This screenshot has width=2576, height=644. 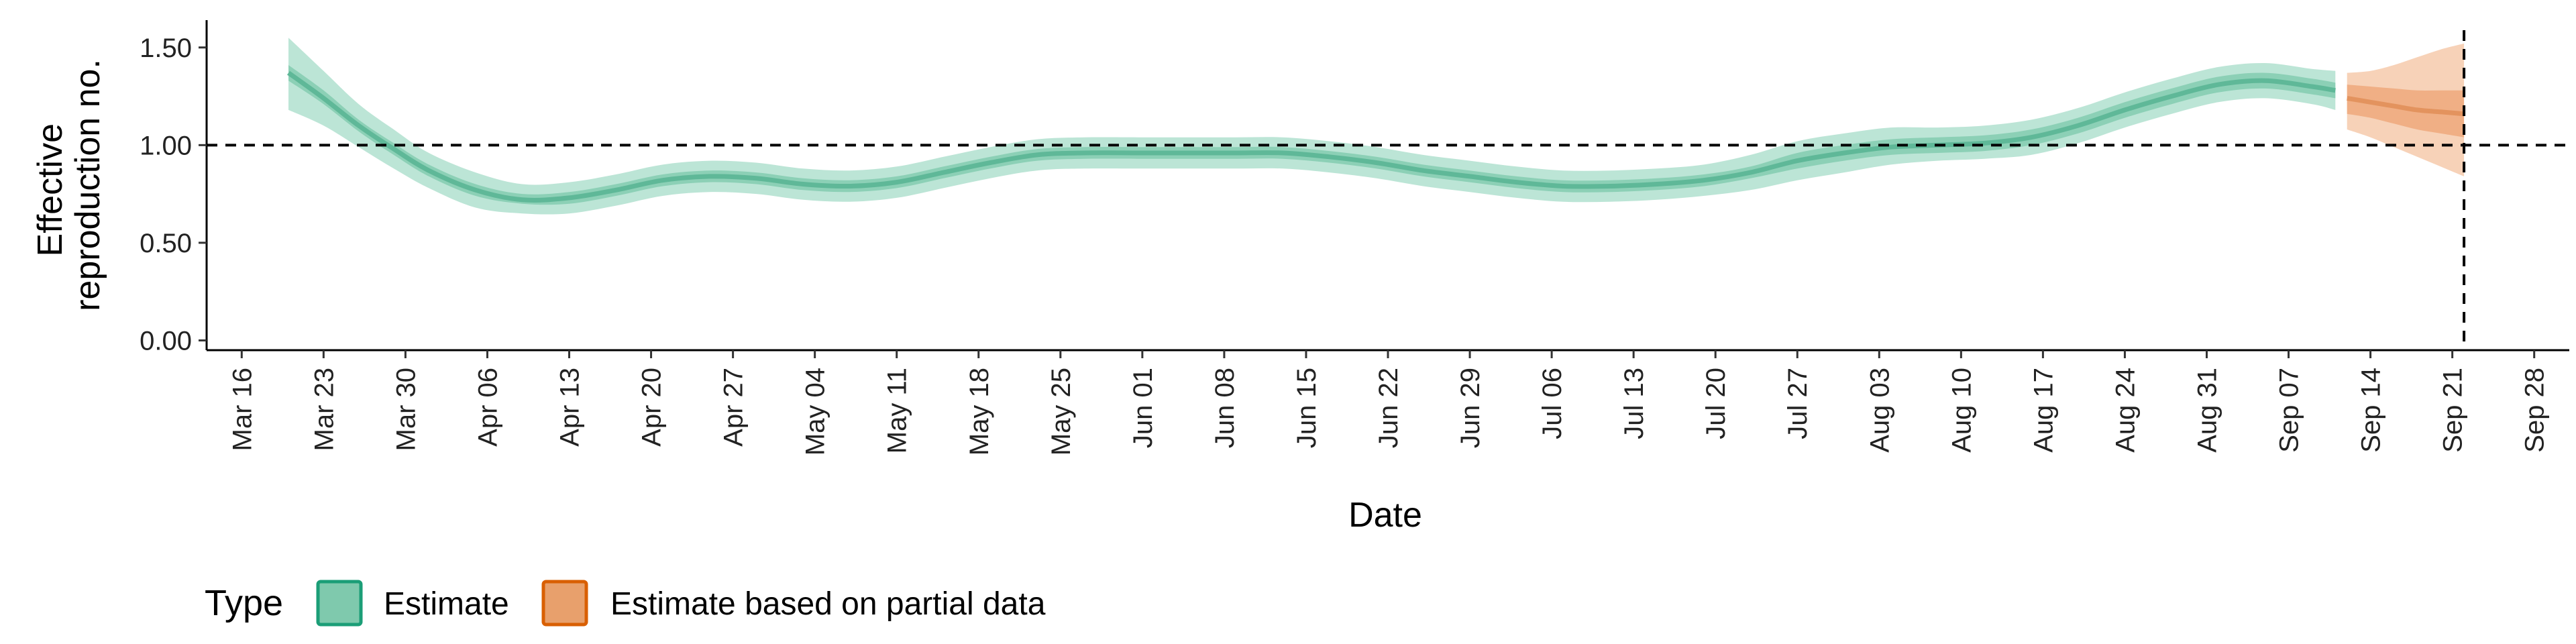 I want to click on x-tick-label: Apr 13, so click(x=570, y=407).